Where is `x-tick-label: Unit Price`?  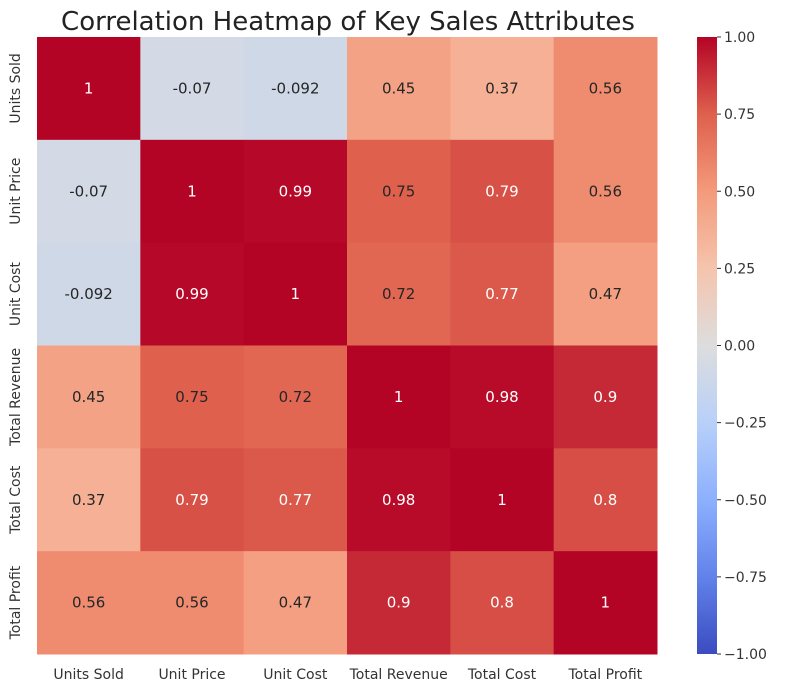 x-tick-label: Unit Price is located at coordinates (191, 675).